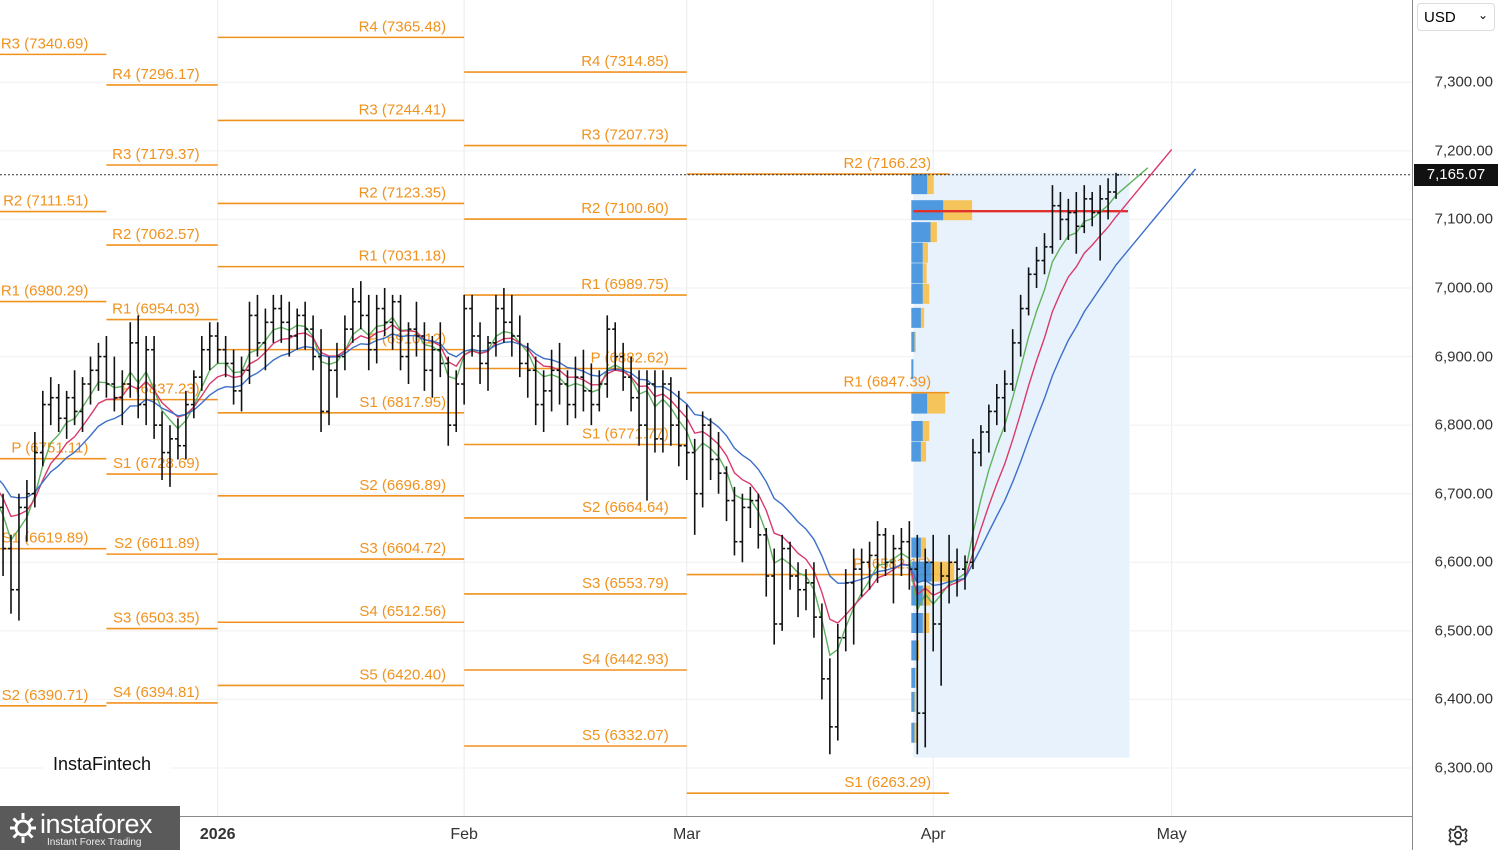 Image resolution: width=1500 pixels, height=851 pixels. Describe the element at coordinates (888, 163) in the screenshot. I see `pivot-level-label: R2 (7166.23)` at that location.